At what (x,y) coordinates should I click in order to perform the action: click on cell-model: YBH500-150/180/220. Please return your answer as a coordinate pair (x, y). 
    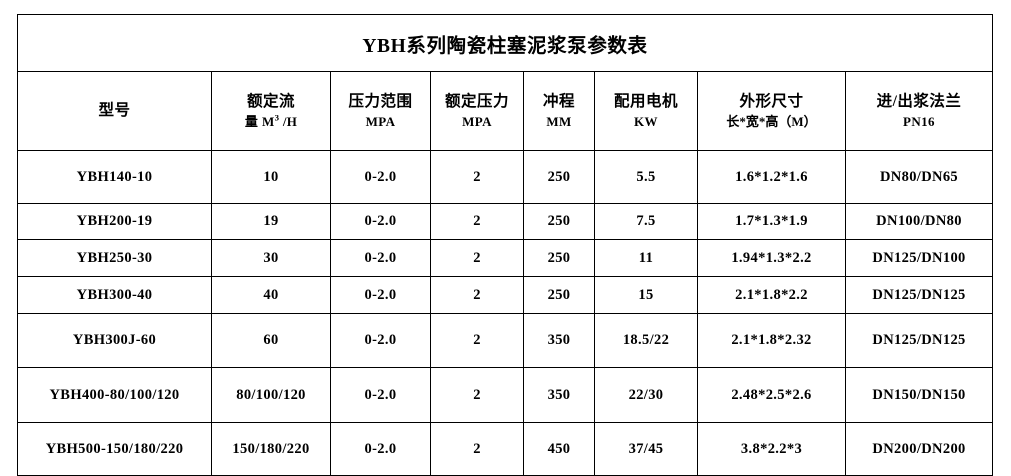
    Looking at the image, I should click on (114, 449).